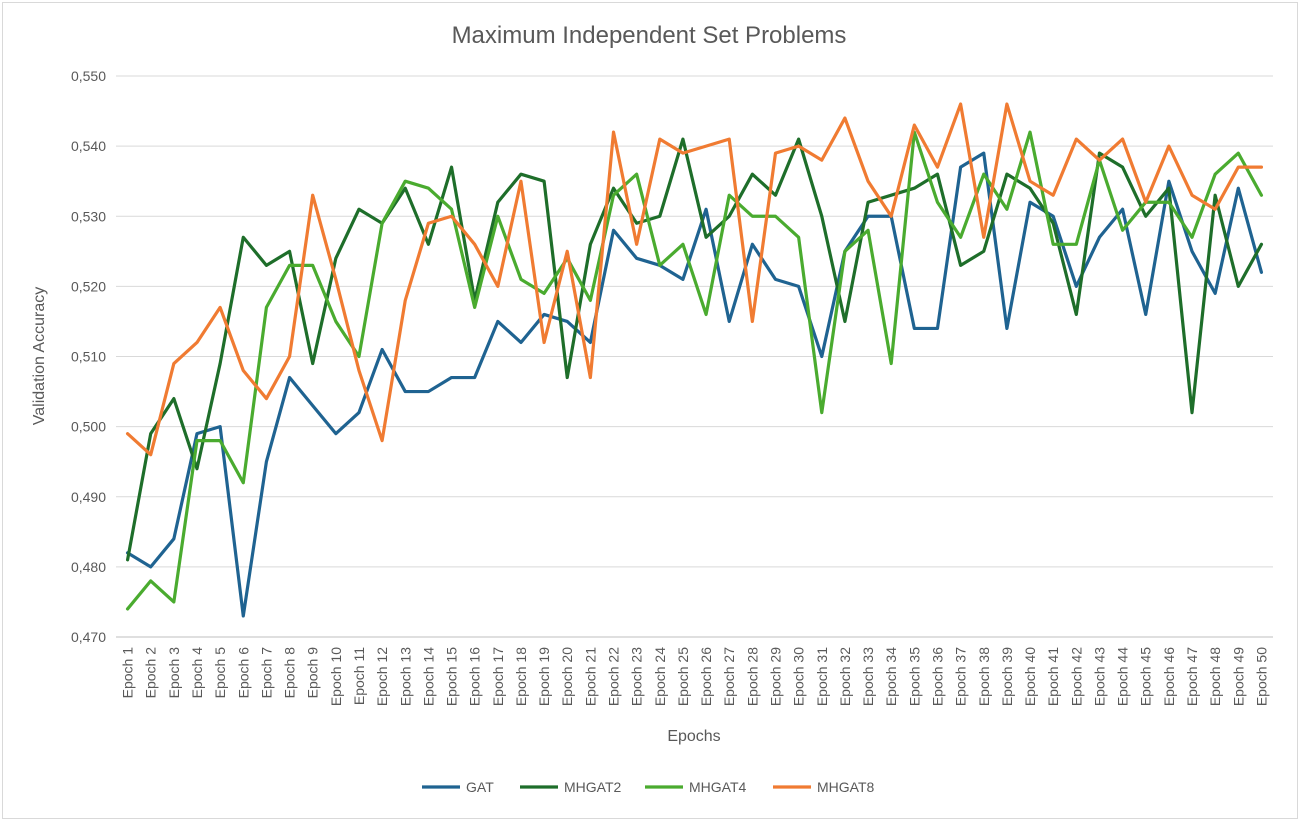 The width and height of the screenshot is (1304, 825). What do you see at coordinates (729, 676) in the screenshot?
I see `x-tick-label: Epoch 27` at bounding box center [729, 676].